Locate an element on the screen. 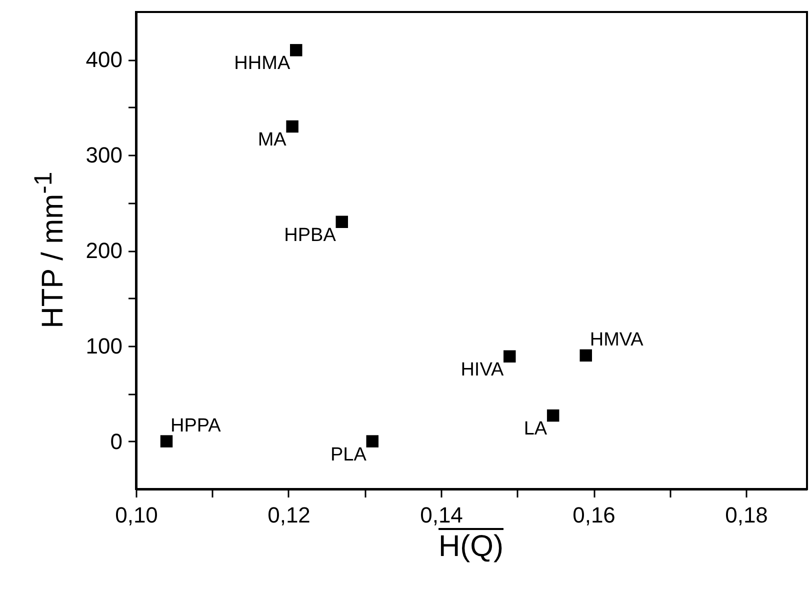  y-tick-label: 400 is located at coordinates (104, 59).